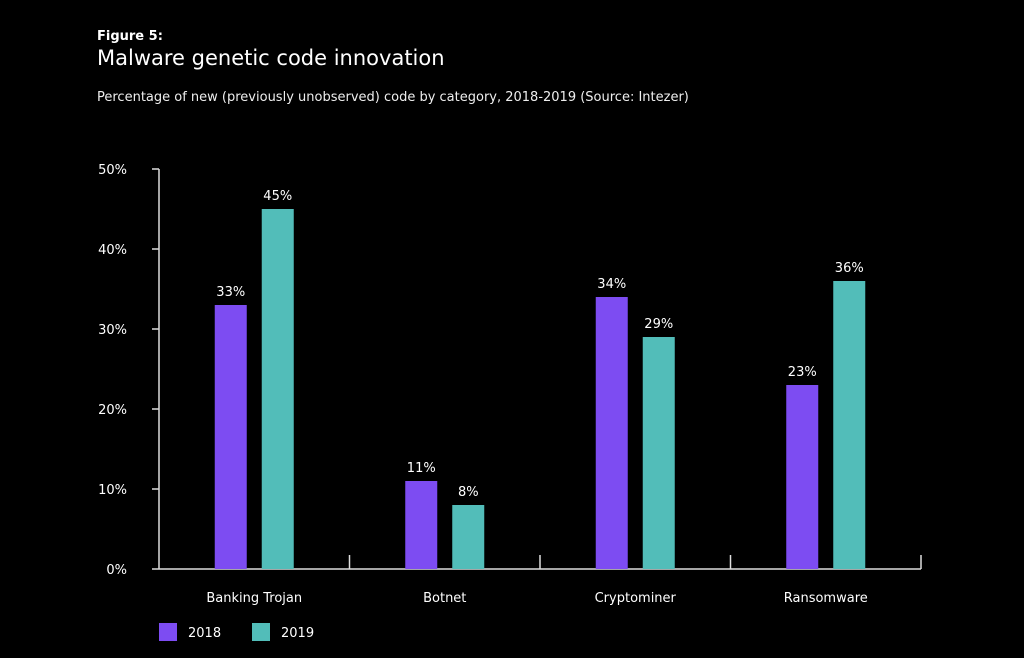 Image resolution: width=1024 pixels, height=658 pixels. Describe the element at coordinates (658, 324) in the screenshot. I see `data-label: 29%` at that location.